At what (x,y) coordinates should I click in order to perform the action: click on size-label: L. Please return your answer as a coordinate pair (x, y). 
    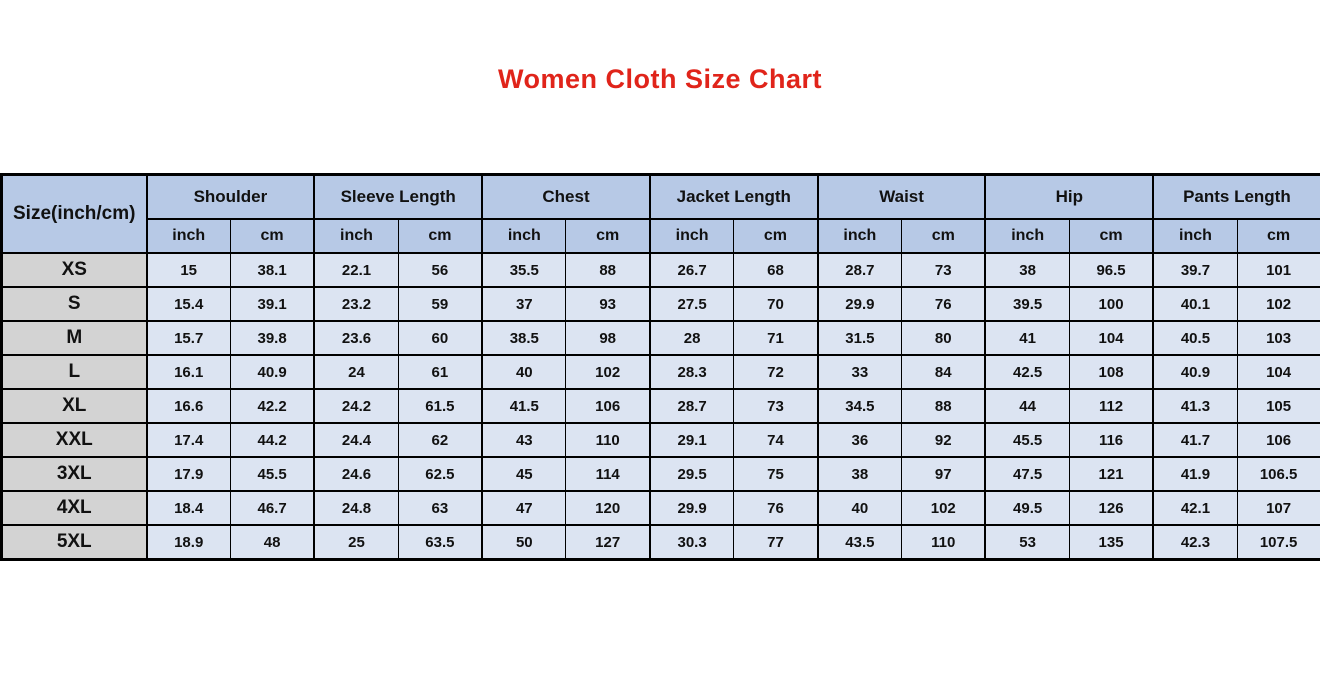
    Looking at the image, I should click on (73, 371).